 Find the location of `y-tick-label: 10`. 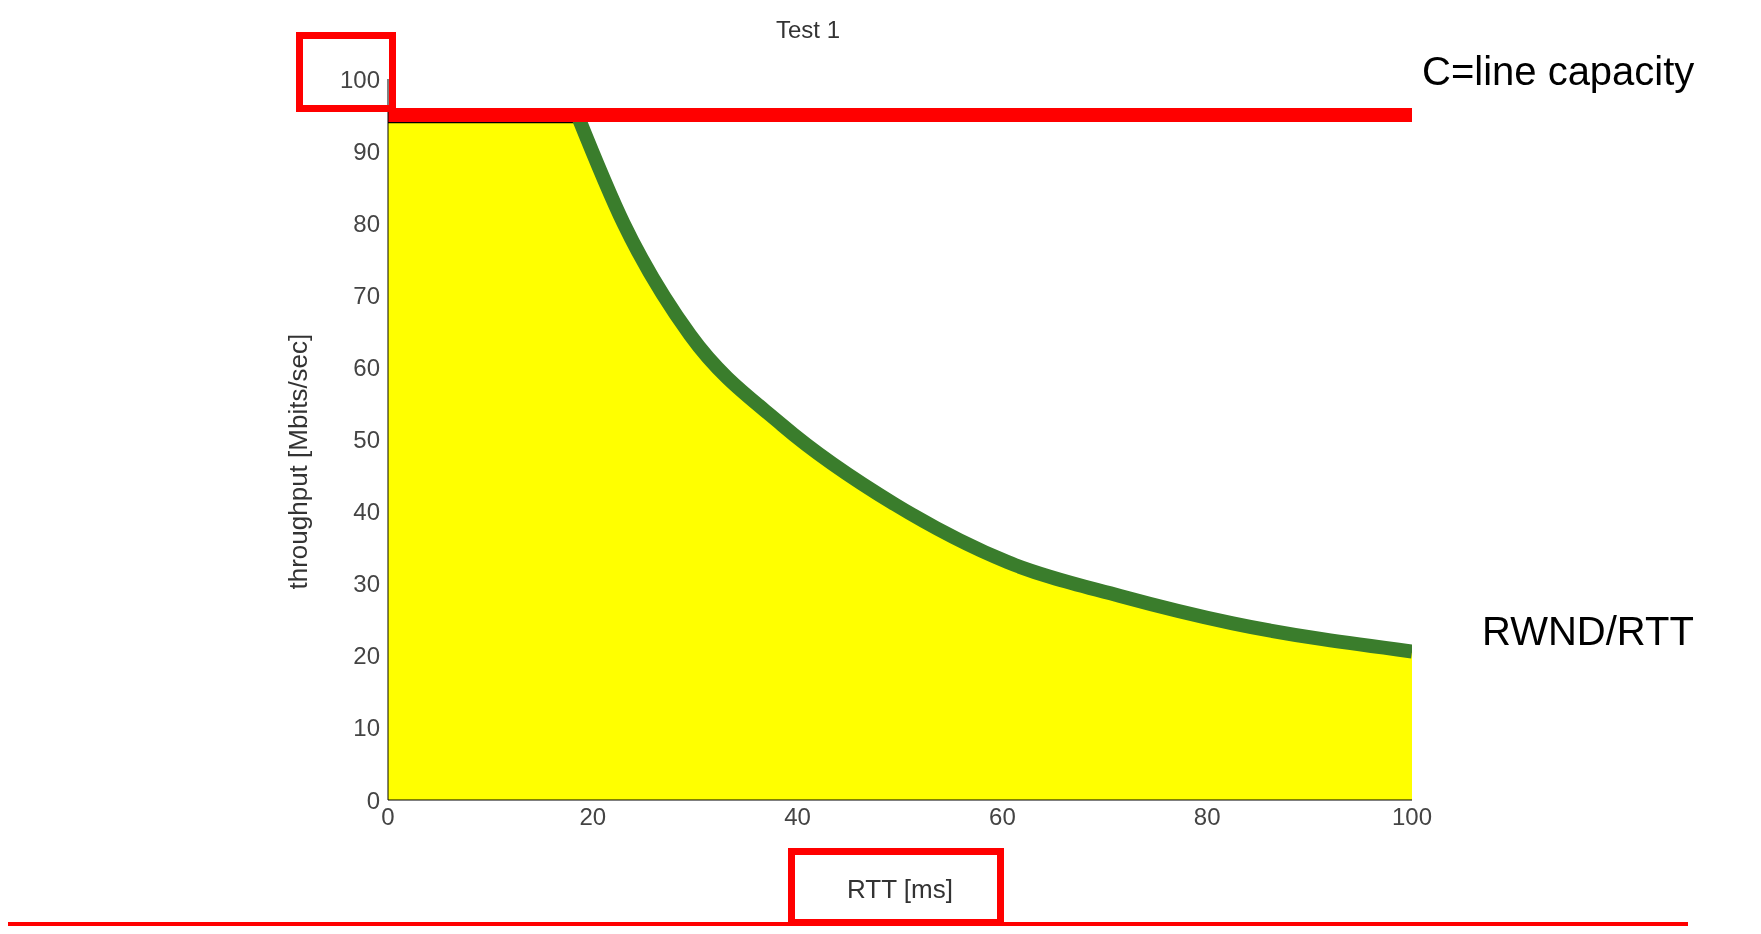

y-tick-label: 10 is located at coordinates (366, 728).